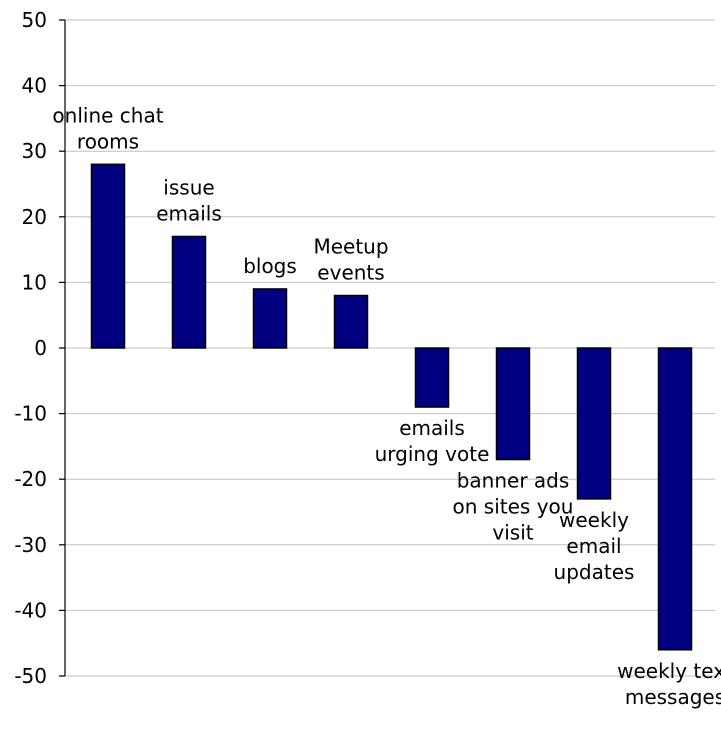 This screenshot has width=721, height=738. Describe the element at coordinates (30, 348) in the screenshot. I see `y-axis-tick-labels: 50 40 30 20 10 0 -10 -20 -30 -40 -50` at that location.